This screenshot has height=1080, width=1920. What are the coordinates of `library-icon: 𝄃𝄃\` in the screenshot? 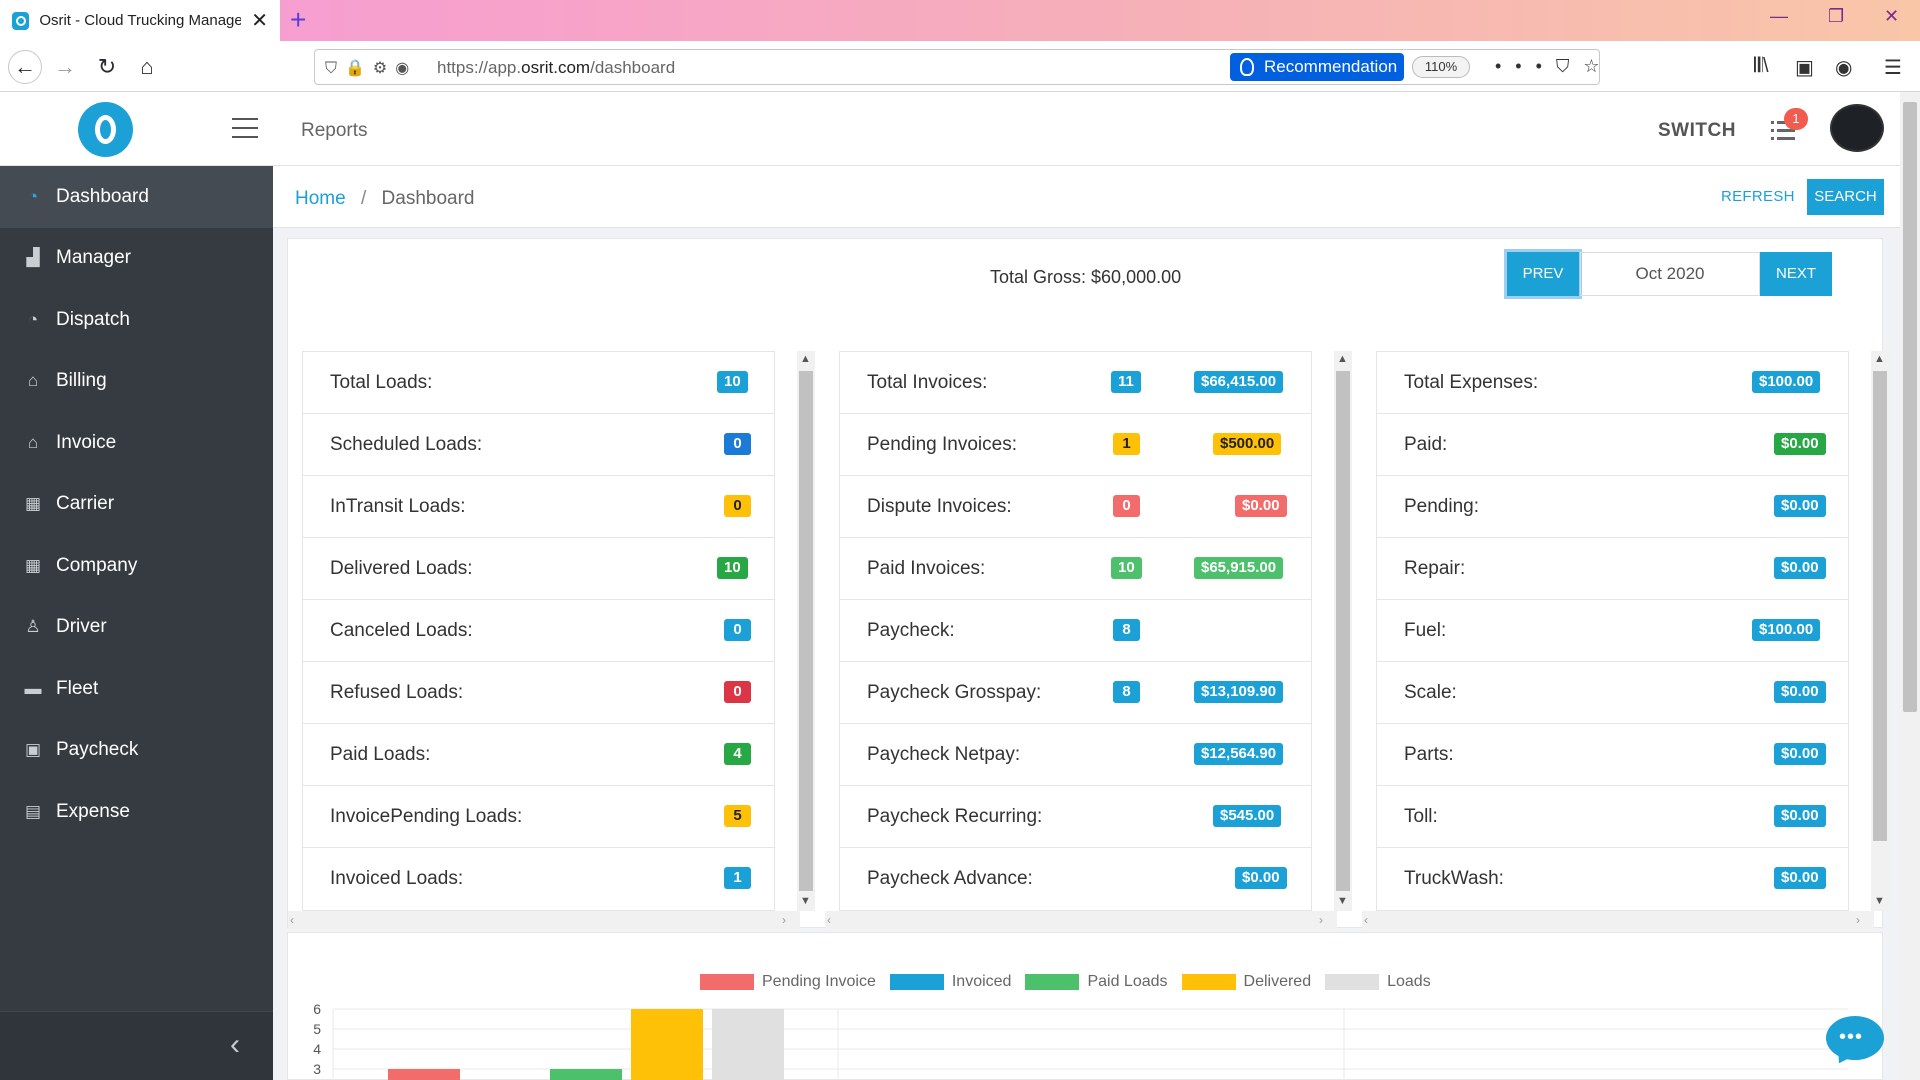 It's located at (1761, 66).